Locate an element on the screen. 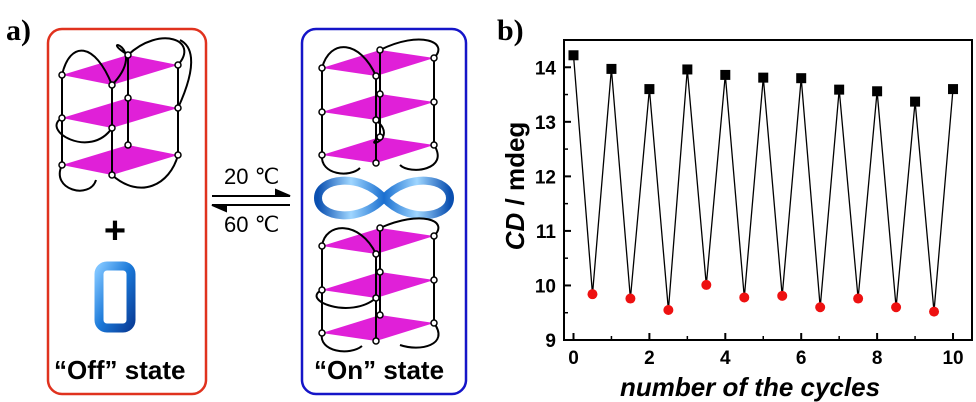 The width and height of the screenshot is (976, 402). y-tick-label: 10 is located at coordinates (545, 286).